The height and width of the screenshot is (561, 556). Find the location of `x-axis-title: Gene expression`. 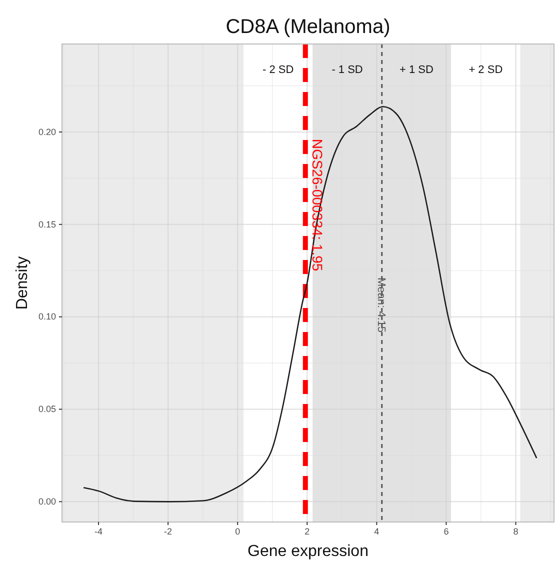

x-axis-title: Gene expression is located at coordinates (308, 551).